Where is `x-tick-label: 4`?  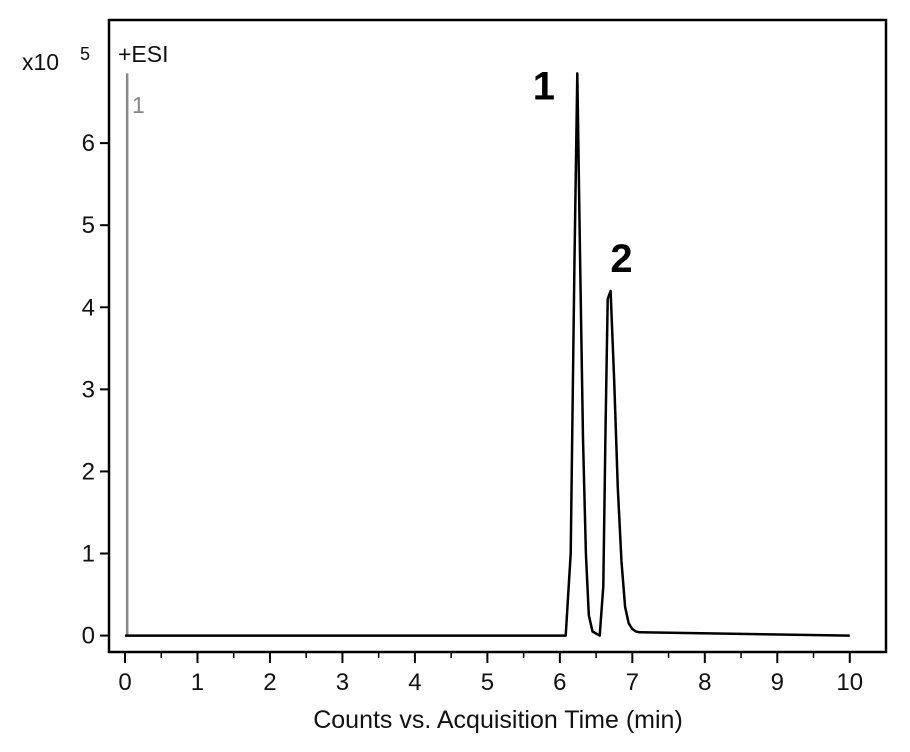
x-tick-label: 4 is located at coordinates (414, 682).